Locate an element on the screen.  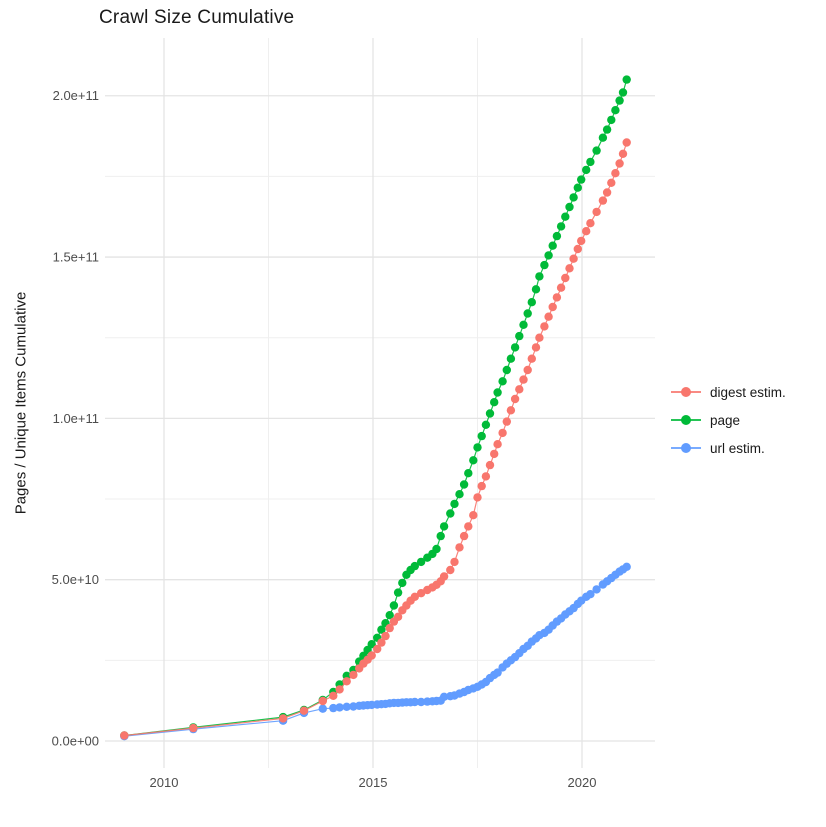
y-axis-tick-label: 1.5e+11 is located at coordinates (76, 257).